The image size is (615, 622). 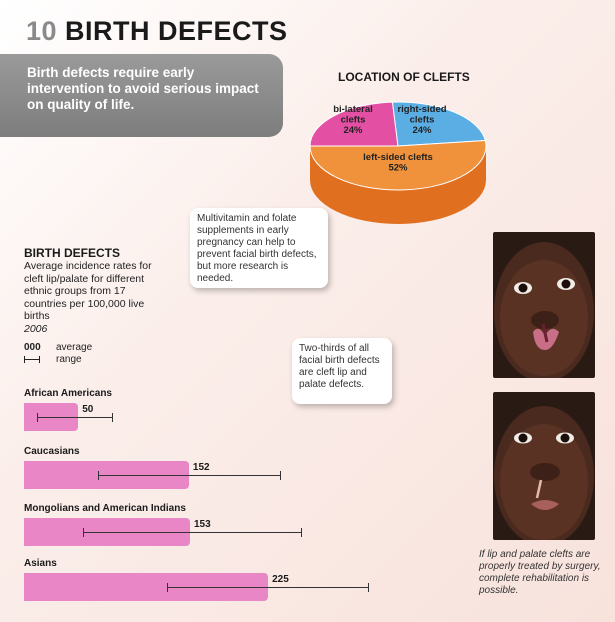 What do you see at coordinates (202, 524) in the screenshot?
I see `bar-value-label: 153` at bounding box center [202, 524].